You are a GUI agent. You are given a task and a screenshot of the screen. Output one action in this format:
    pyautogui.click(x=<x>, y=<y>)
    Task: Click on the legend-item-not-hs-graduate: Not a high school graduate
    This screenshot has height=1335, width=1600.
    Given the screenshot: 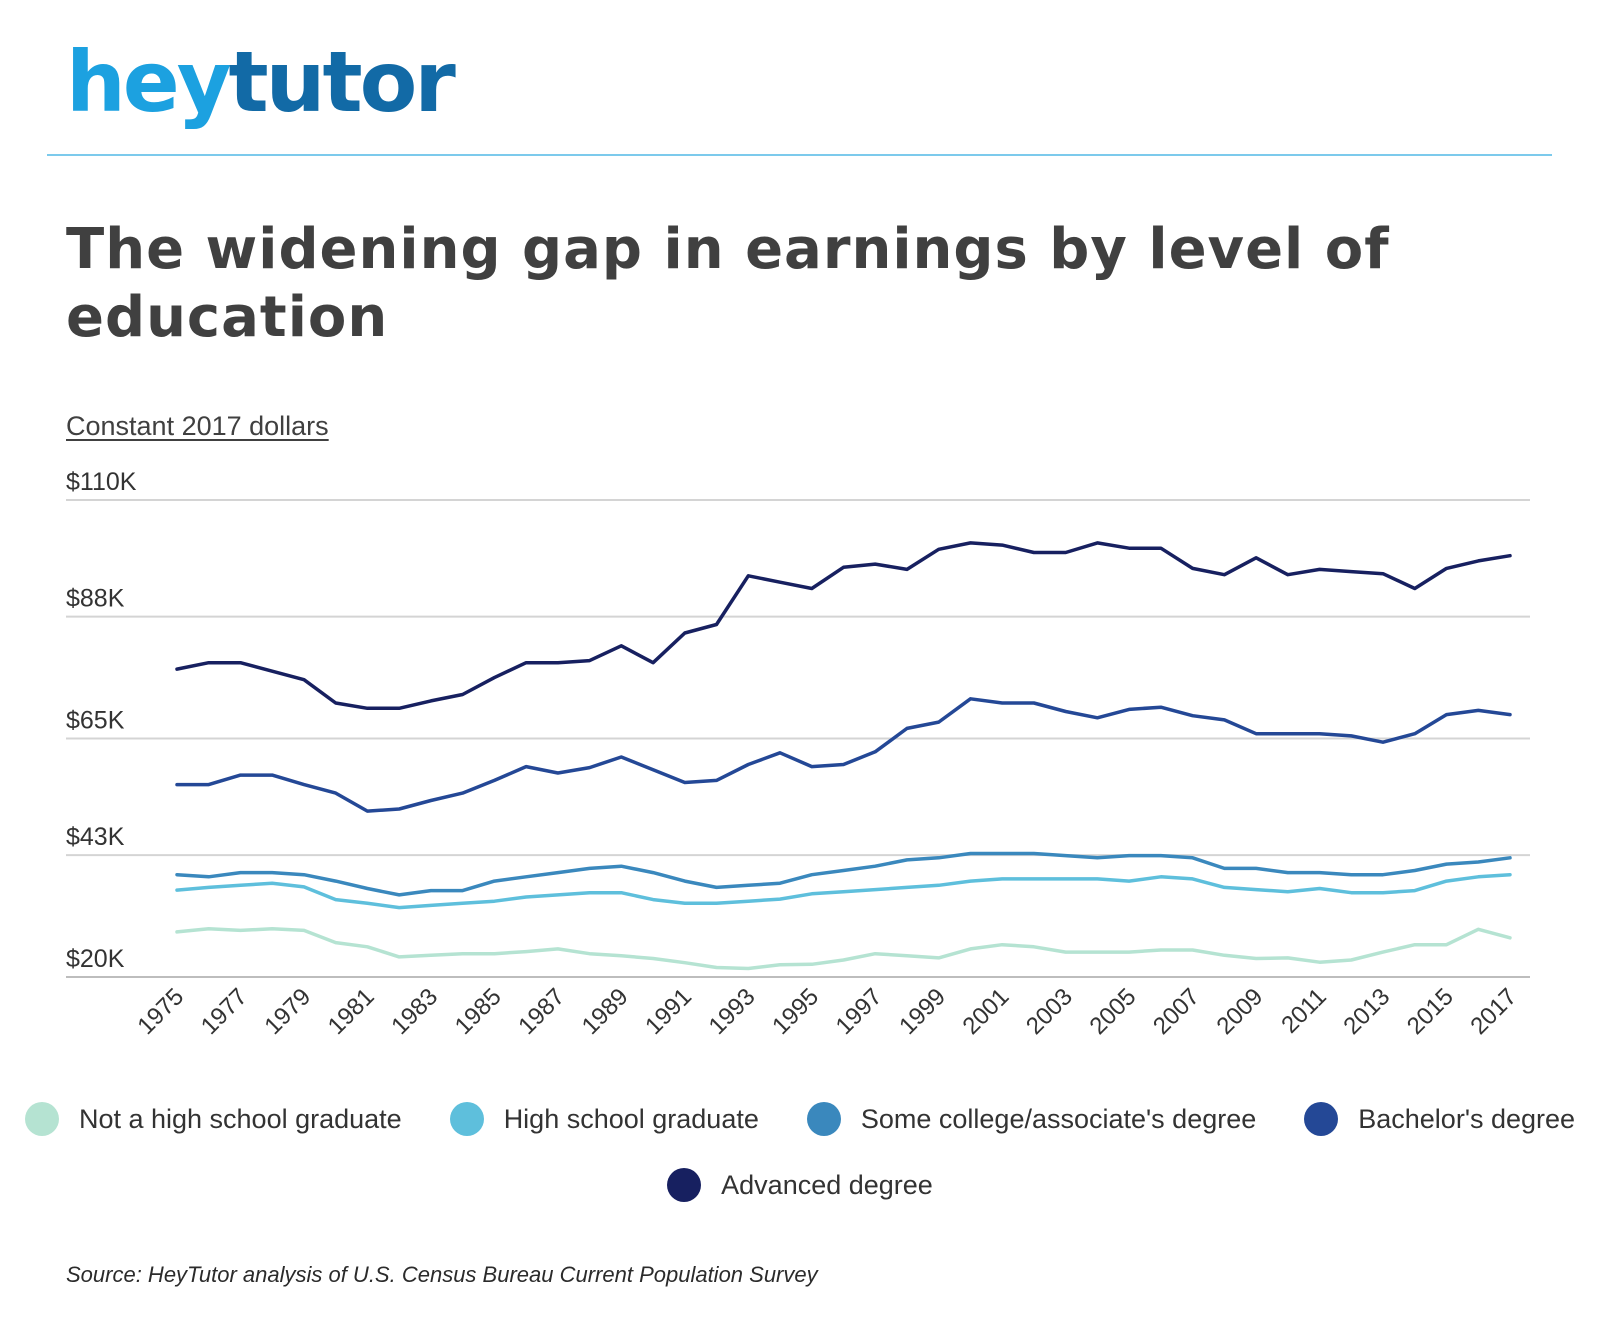 What is the action you would take?
    pyautogui.click(x=213, y=1119)
    